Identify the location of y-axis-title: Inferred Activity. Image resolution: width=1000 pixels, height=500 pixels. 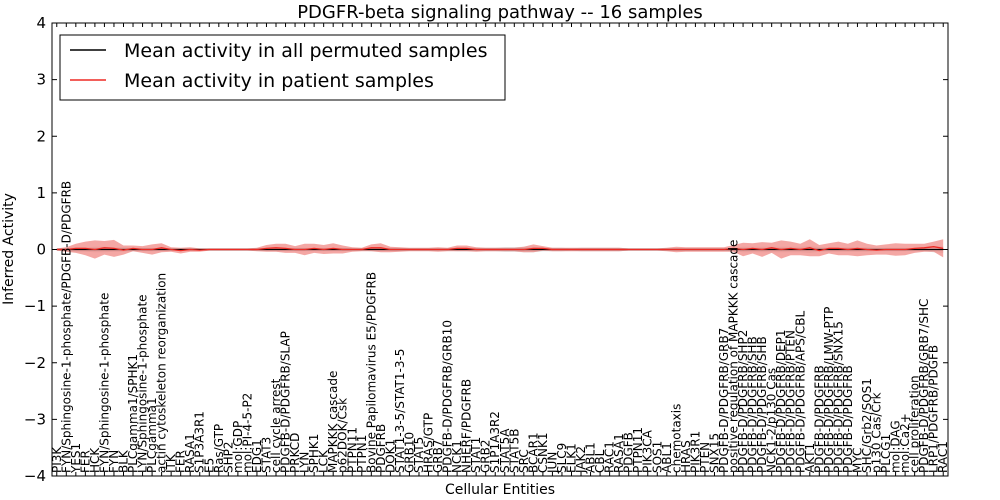
(9, 249).